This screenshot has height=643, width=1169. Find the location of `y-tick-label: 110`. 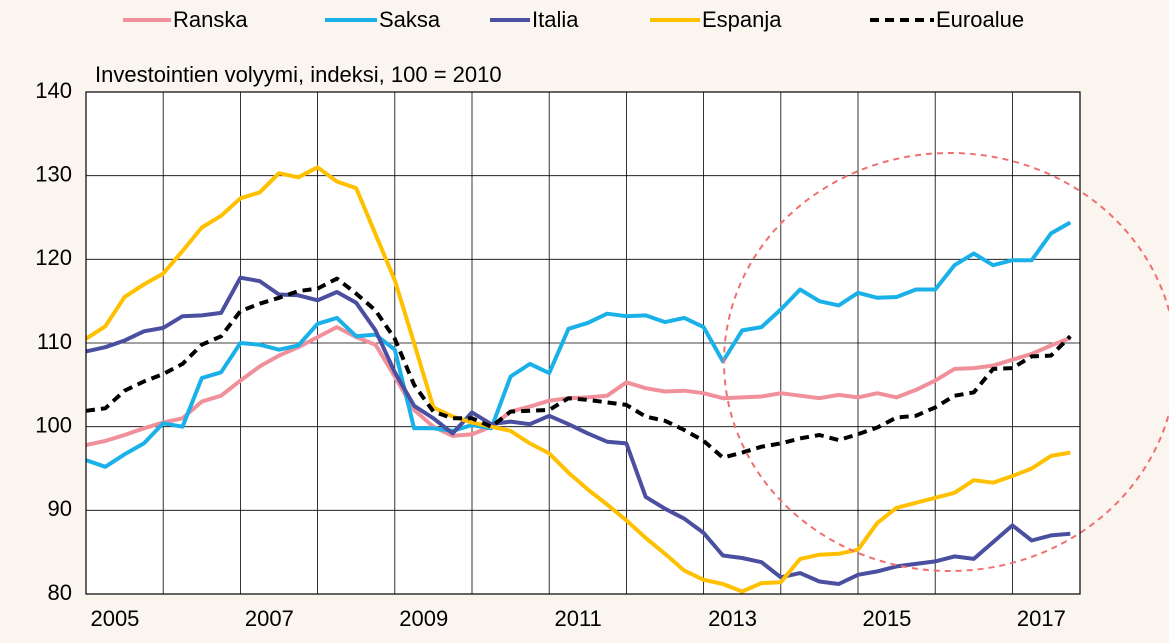

y-tick-label: 110 is located at coordinates (54, 341).